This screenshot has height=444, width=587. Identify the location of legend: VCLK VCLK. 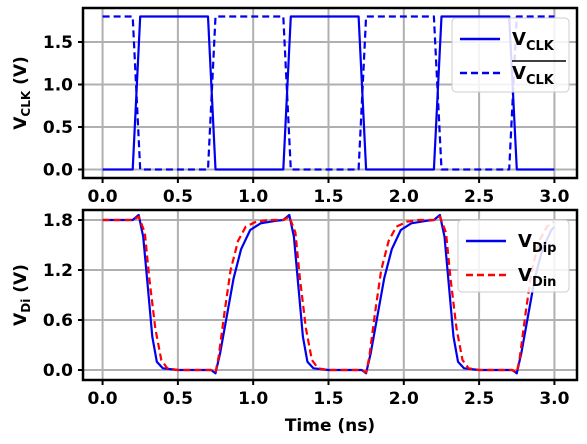
(510, 55).